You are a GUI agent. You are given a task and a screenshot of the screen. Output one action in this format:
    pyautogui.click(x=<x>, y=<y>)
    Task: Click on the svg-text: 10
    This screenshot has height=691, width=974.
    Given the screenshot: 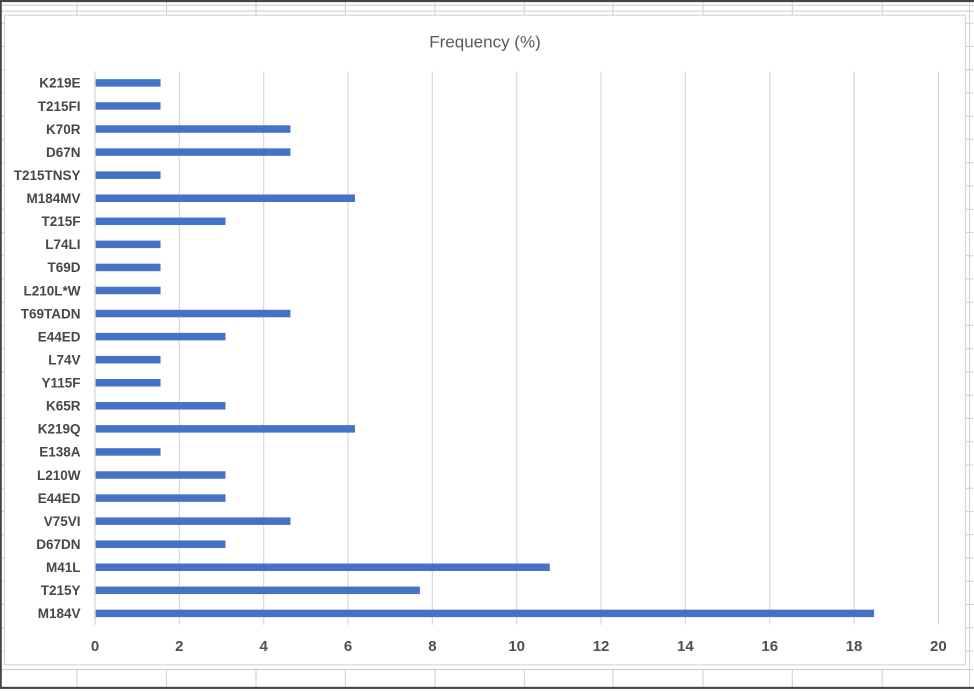 What is the action you would take?
    pyautogui.click(x=516, y=646)
    